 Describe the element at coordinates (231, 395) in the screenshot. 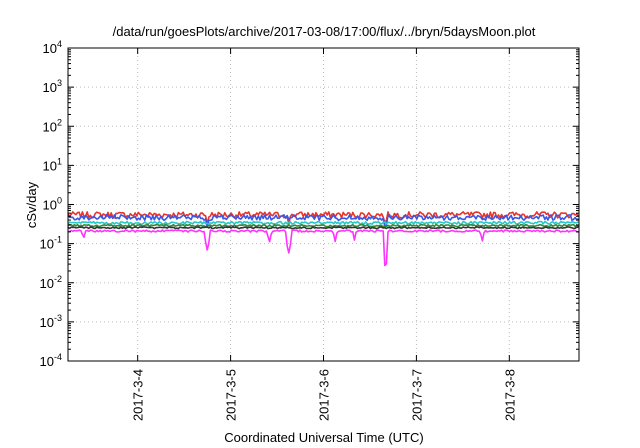

I see `x-tick-label: 2017-3-5` at that location.